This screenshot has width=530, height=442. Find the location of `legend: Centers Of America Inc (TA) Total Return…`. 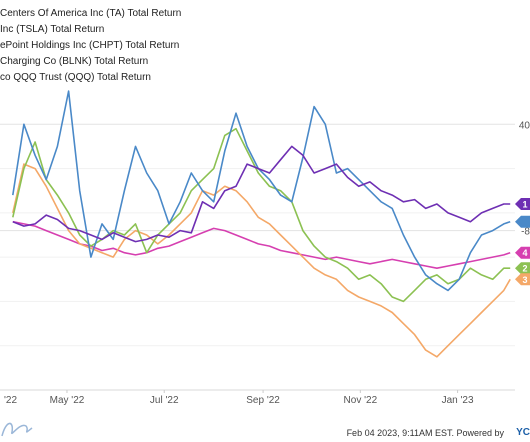

legend: Centers Of America Inc (TA) Total Return… is located at coordinates (100, 46).